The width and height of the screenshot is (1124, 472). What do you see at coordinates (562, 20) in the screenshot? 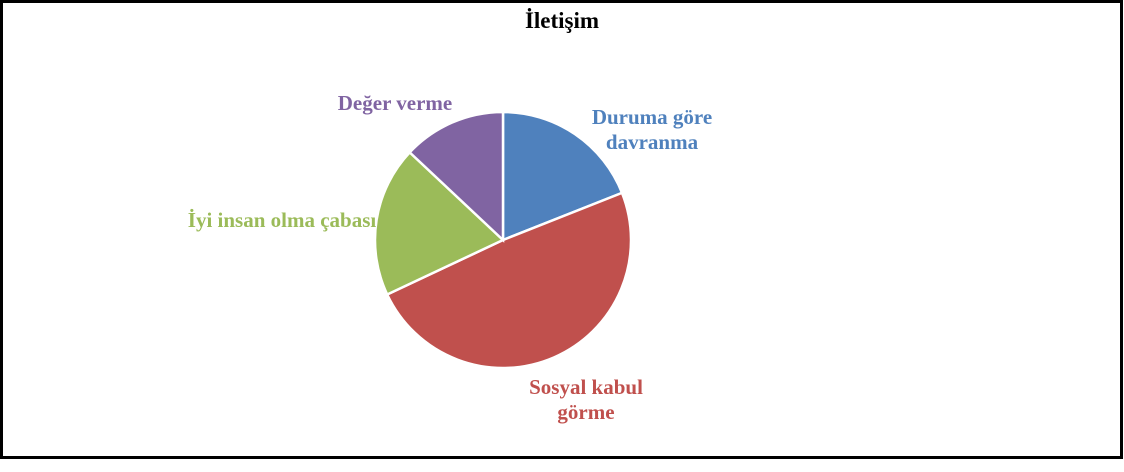
I see `chart-title: İletişim` at bounding box center [562, 20].